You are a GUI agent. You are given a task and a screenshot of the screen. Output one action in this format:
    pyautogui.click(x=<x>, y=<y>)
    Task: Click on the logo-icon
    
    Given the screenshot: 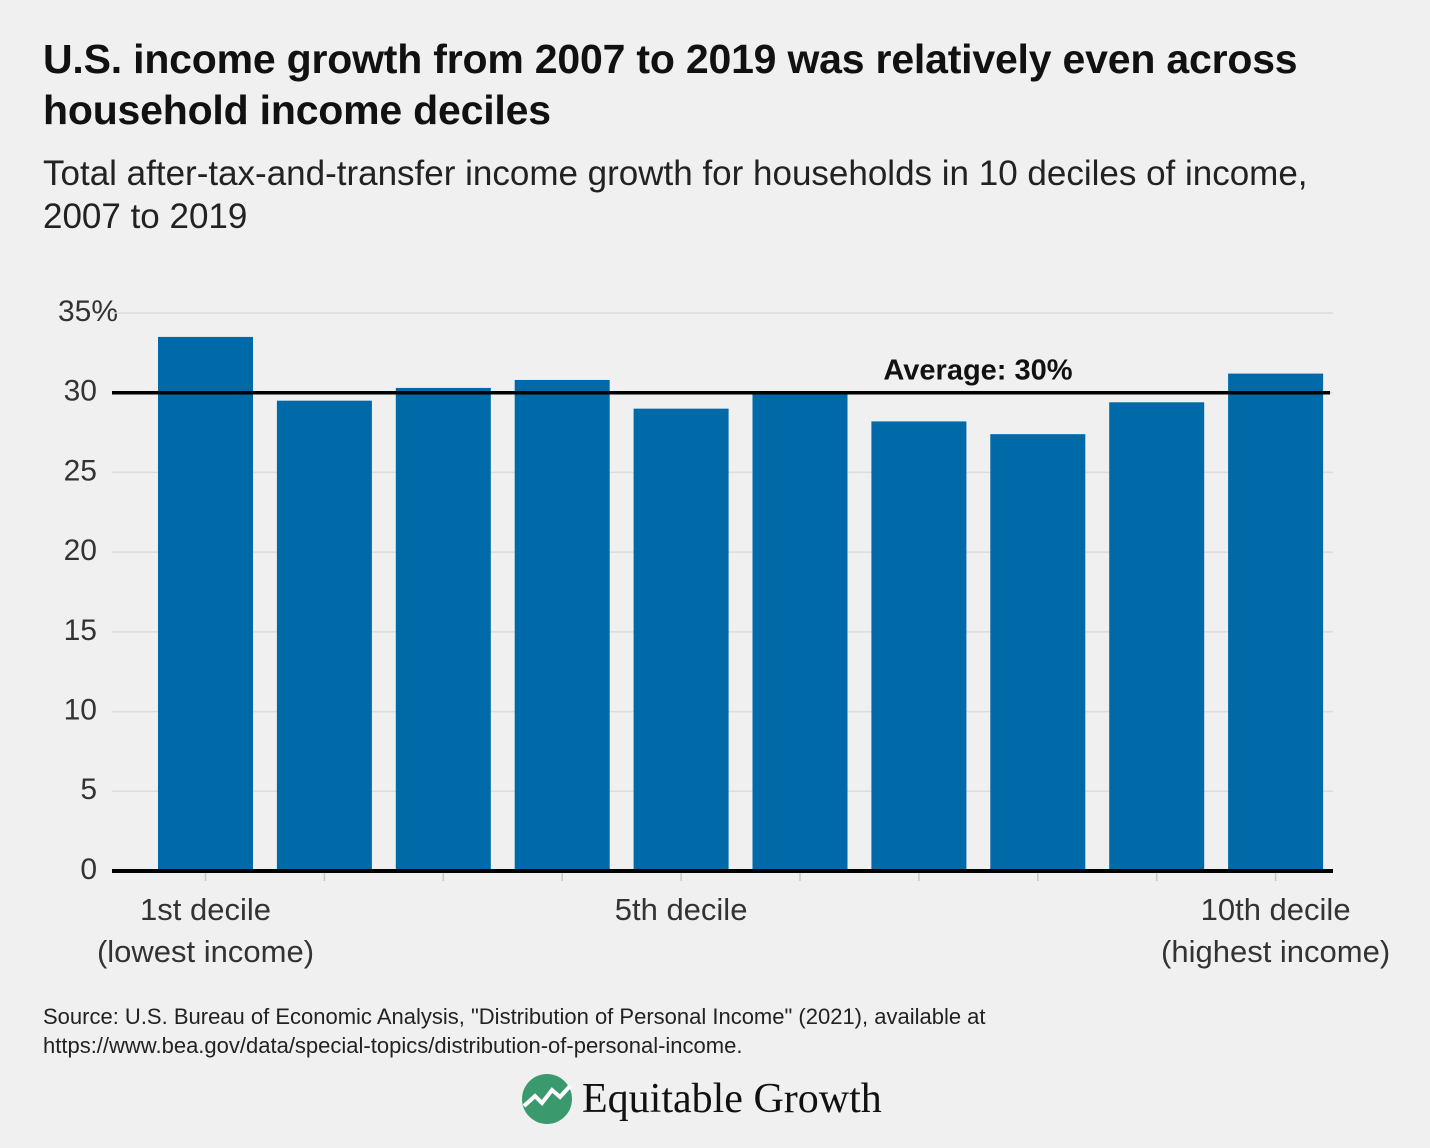 What is the action you would take?
    pyautogui.click(x=547, y=1099)
    